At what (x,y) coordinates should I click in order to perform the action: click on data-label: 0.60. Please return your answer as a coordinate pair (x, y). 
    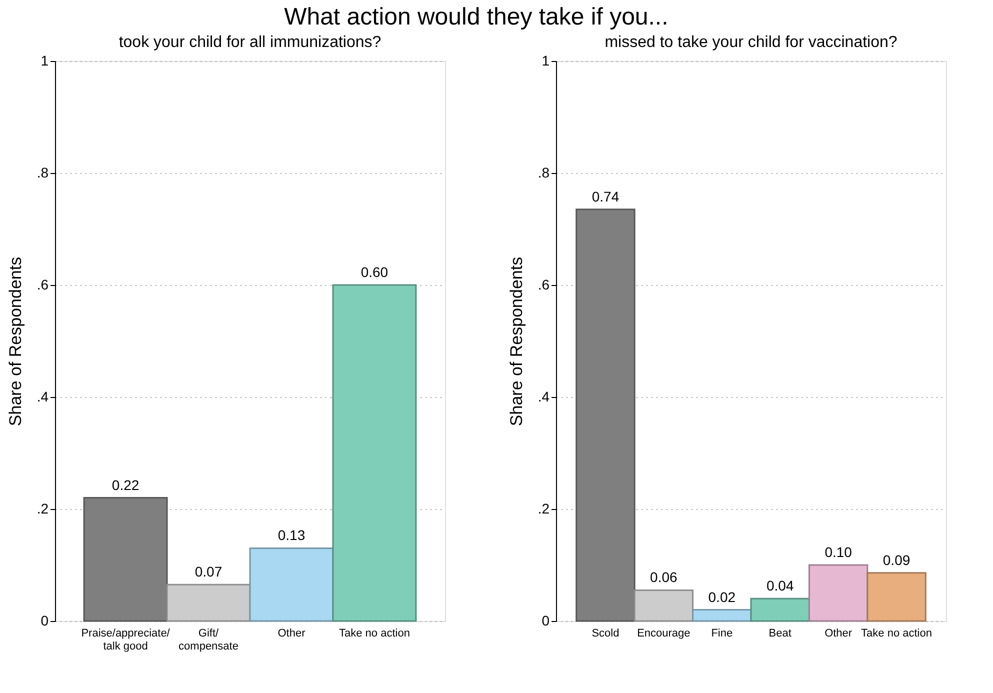
    Looking at the image, I should click on (374, 272).